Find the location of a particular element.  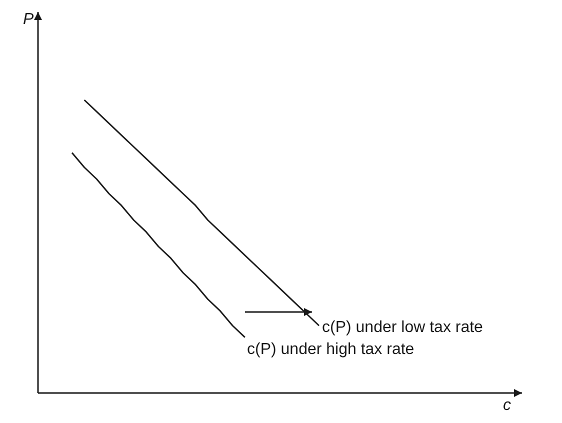

series-label: c(P) under high tax rate is located at coordinates (330, 349).